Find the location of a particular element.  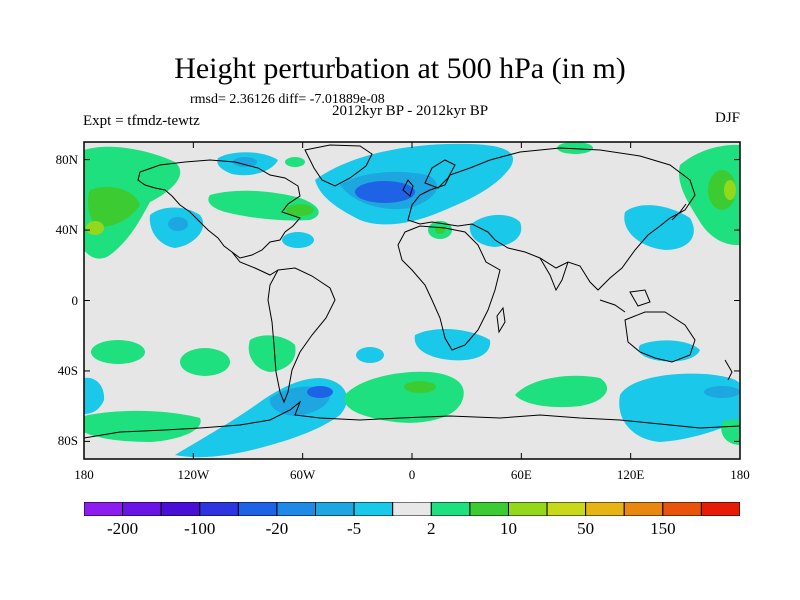

coast-antarctica is located at coordinates (412, 419).